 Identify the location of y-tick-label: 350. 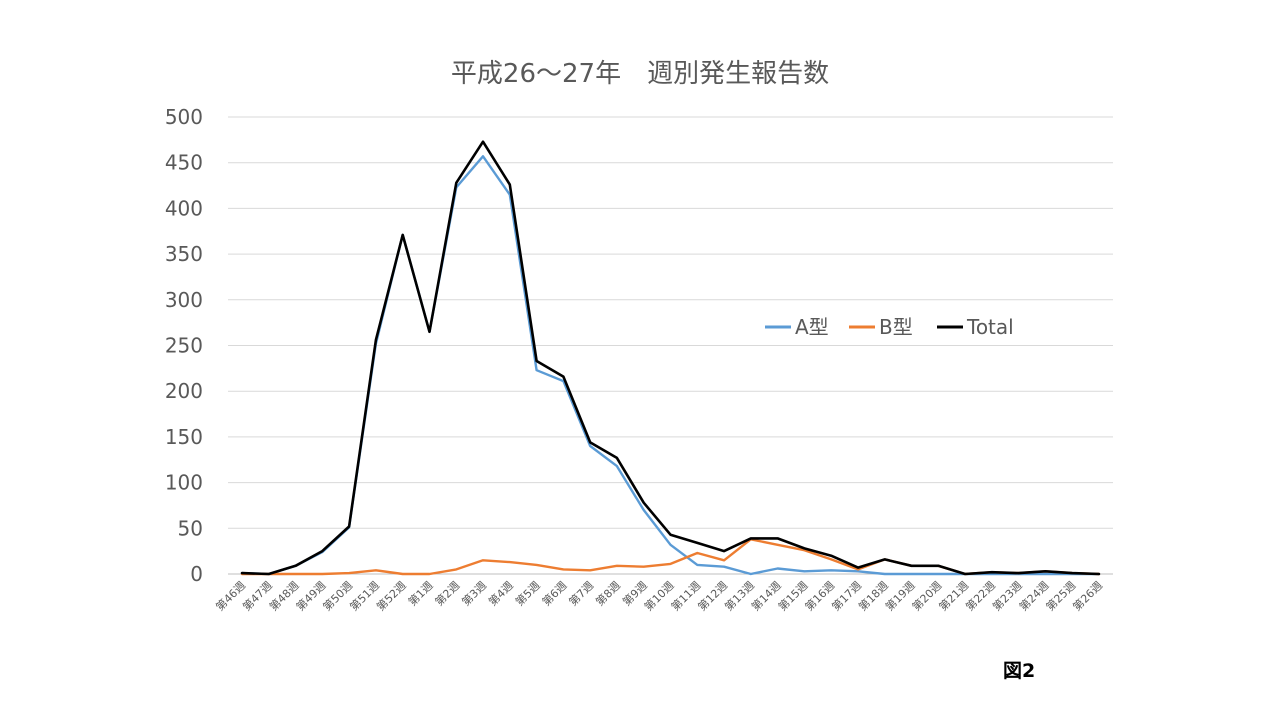
(184, 254).